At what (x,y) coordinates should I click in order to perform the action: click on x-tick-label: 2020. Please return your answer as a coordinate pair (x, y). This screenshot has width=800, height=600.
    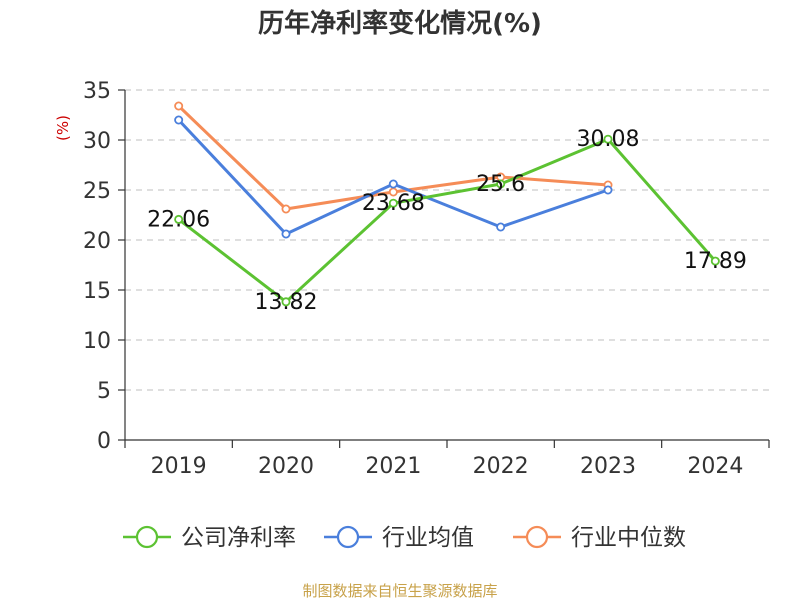
    Looking at the image, I should click on (286, 466).